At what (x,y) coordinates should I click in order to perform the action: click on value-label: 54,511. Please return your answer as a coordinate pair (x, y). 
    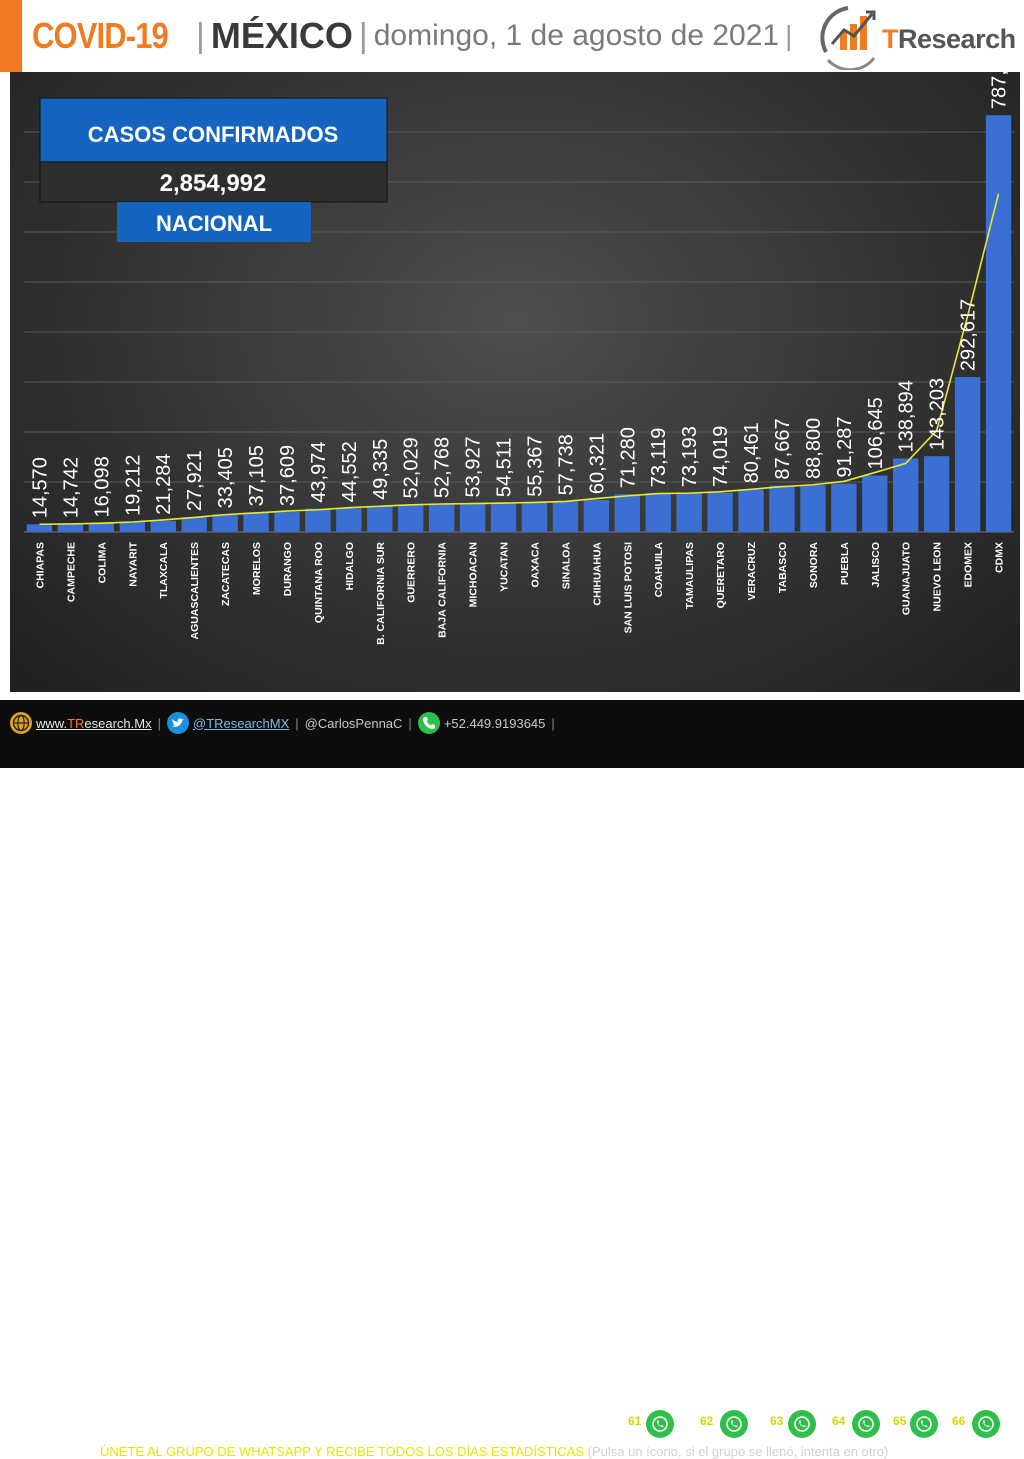
    Looking at the image, I should click on (505, 467).